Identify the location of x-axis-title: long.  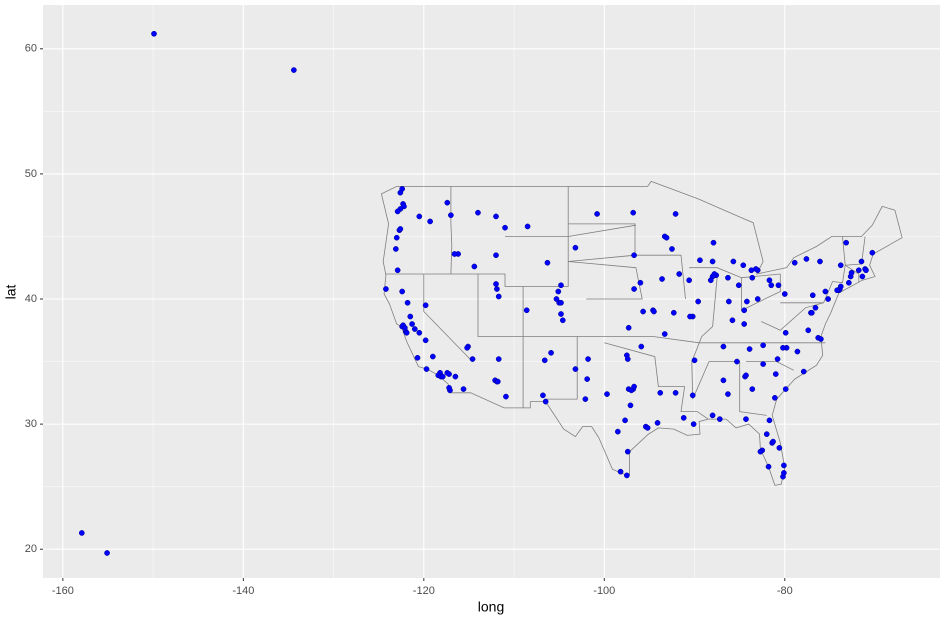
(491, 607).